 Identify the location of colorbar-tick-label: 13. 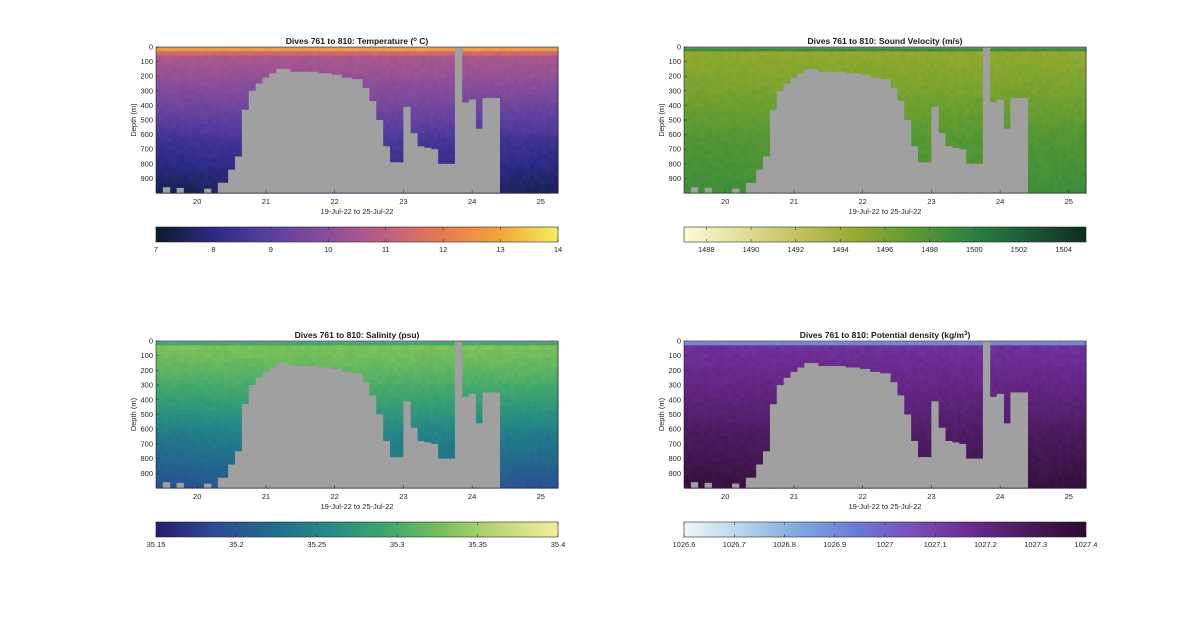
(500, 249).